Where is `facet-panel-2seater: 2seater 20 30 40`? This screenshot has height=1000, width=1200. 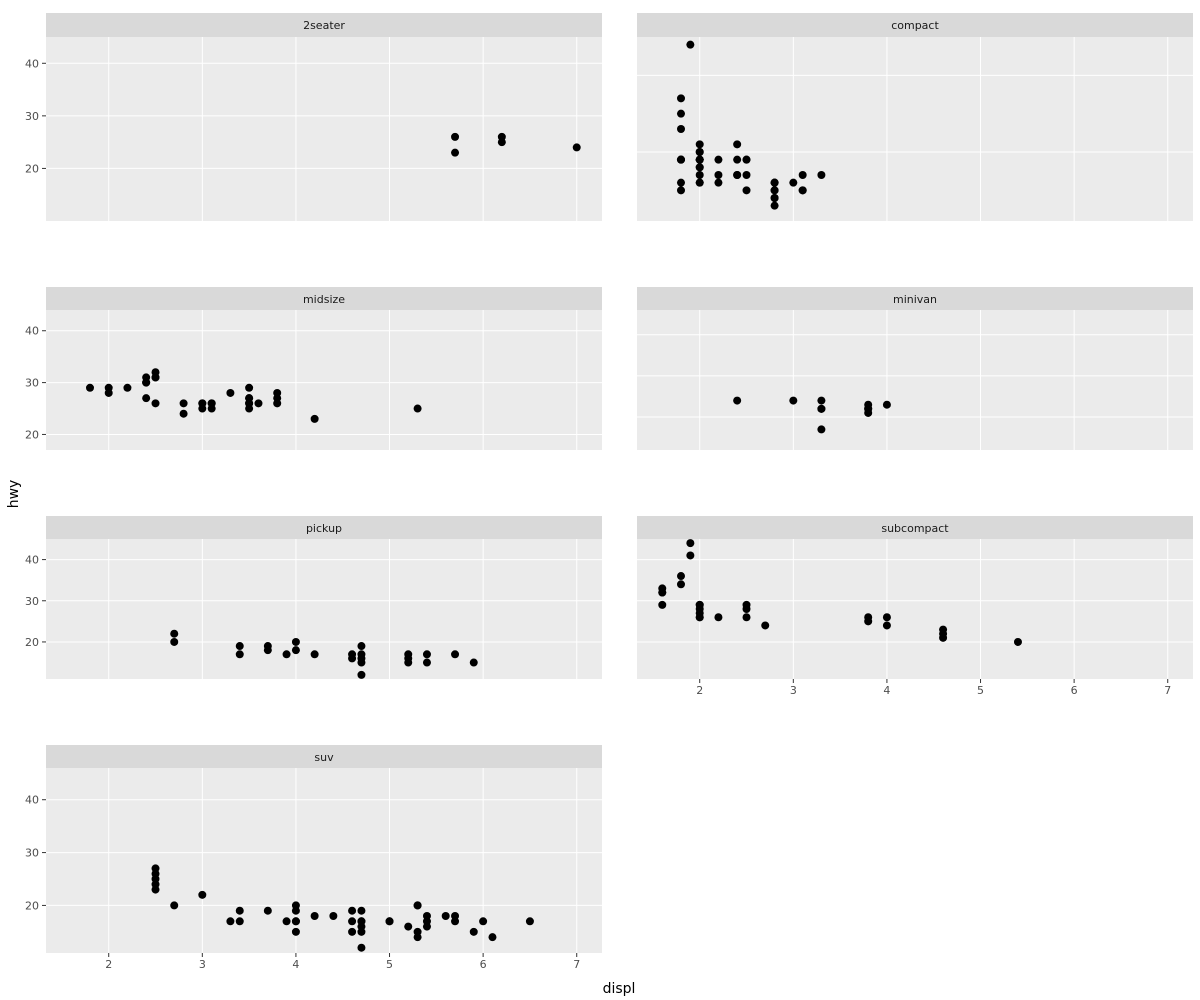
facet-panel-2seater: 2seater 20 30 40 is located at coordinates (313, 117).